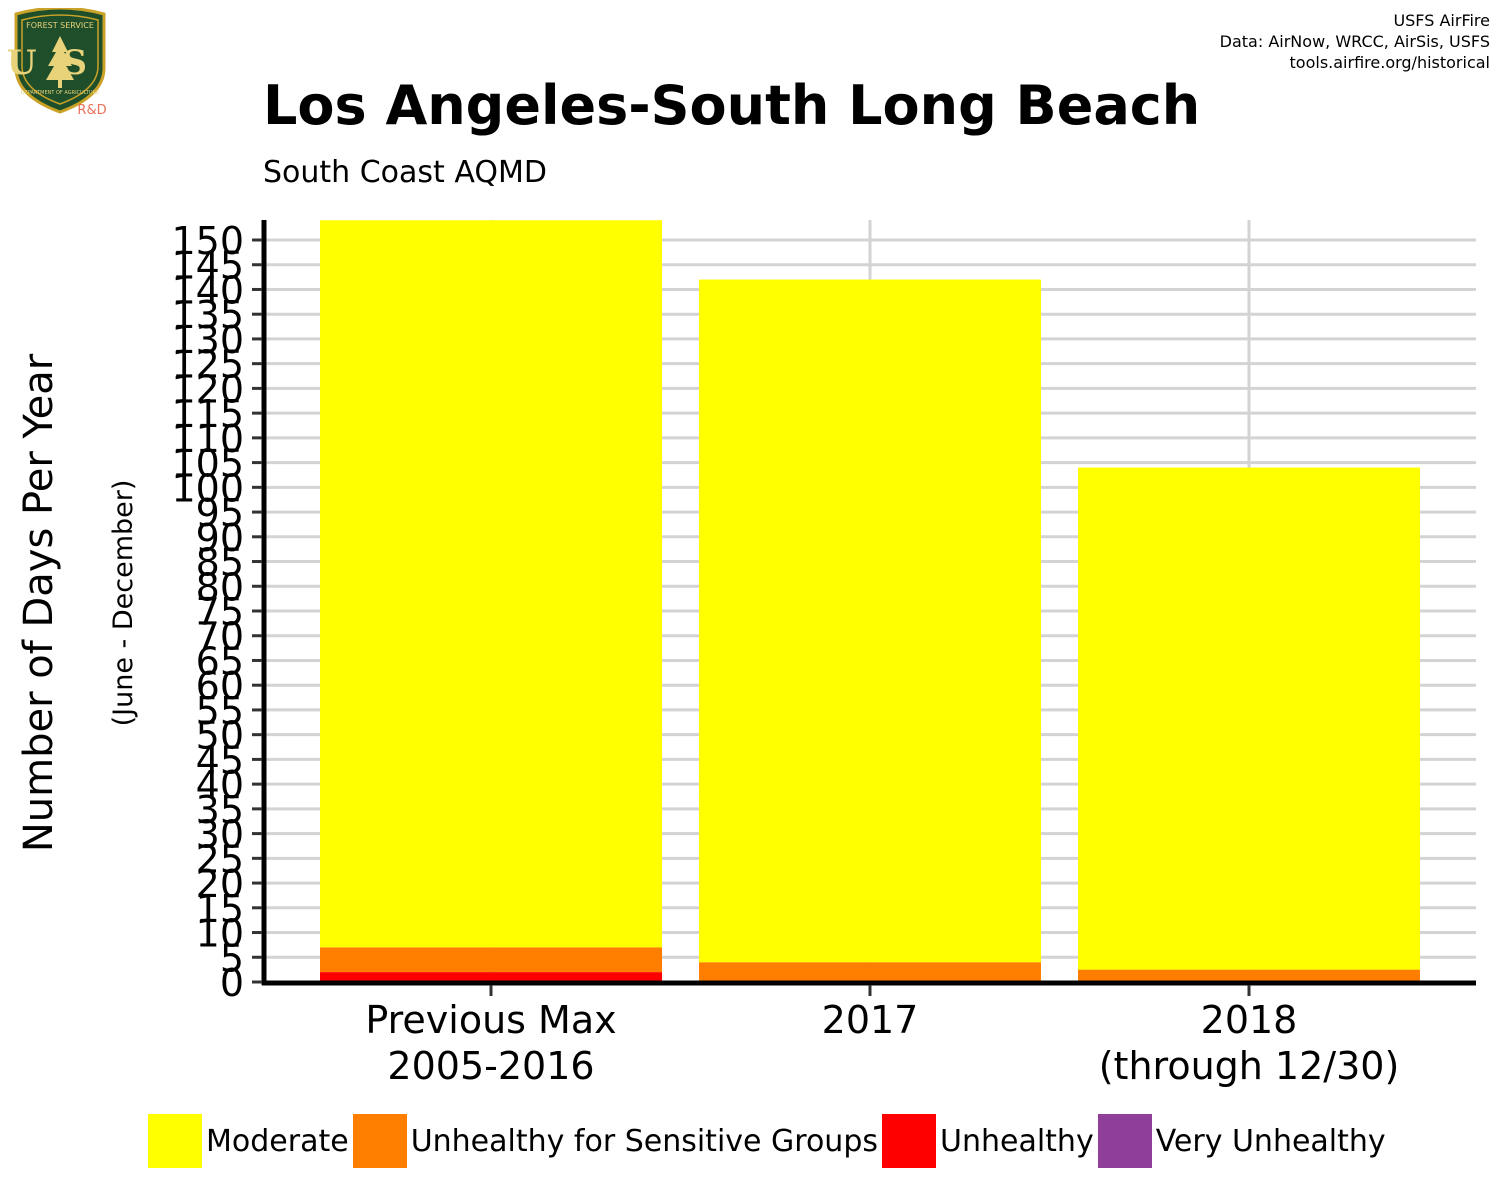  I want to click on logo-bottom-text: DEPARTMENT OF AGRICULTURE, so click(60, 93).